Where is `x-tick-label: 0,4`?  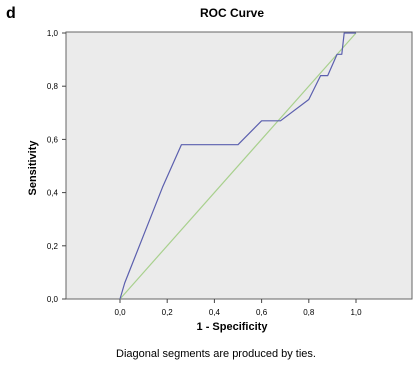
x-tick-label: 0,4 is located at coordinates (215, 312).